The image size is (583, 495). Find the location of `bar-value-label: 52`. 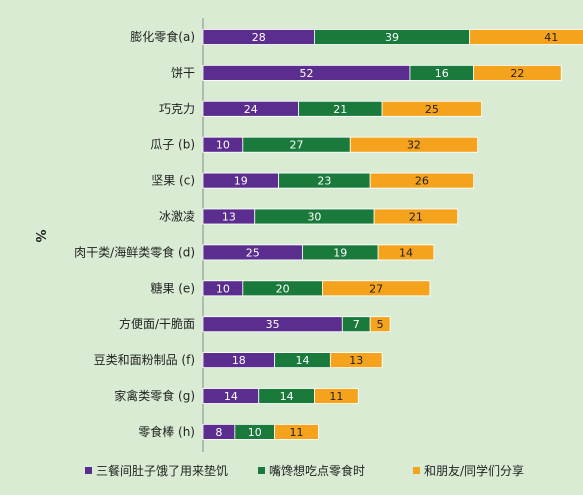

bar-value-label: 52 is located at coordinates (306, 73).